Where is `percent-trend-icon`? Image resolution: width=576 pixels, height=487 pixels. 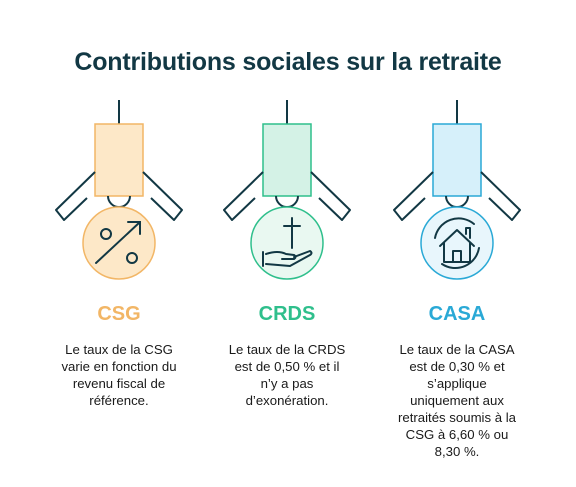 percent-trend-icon is located at coordinates (118, 242).